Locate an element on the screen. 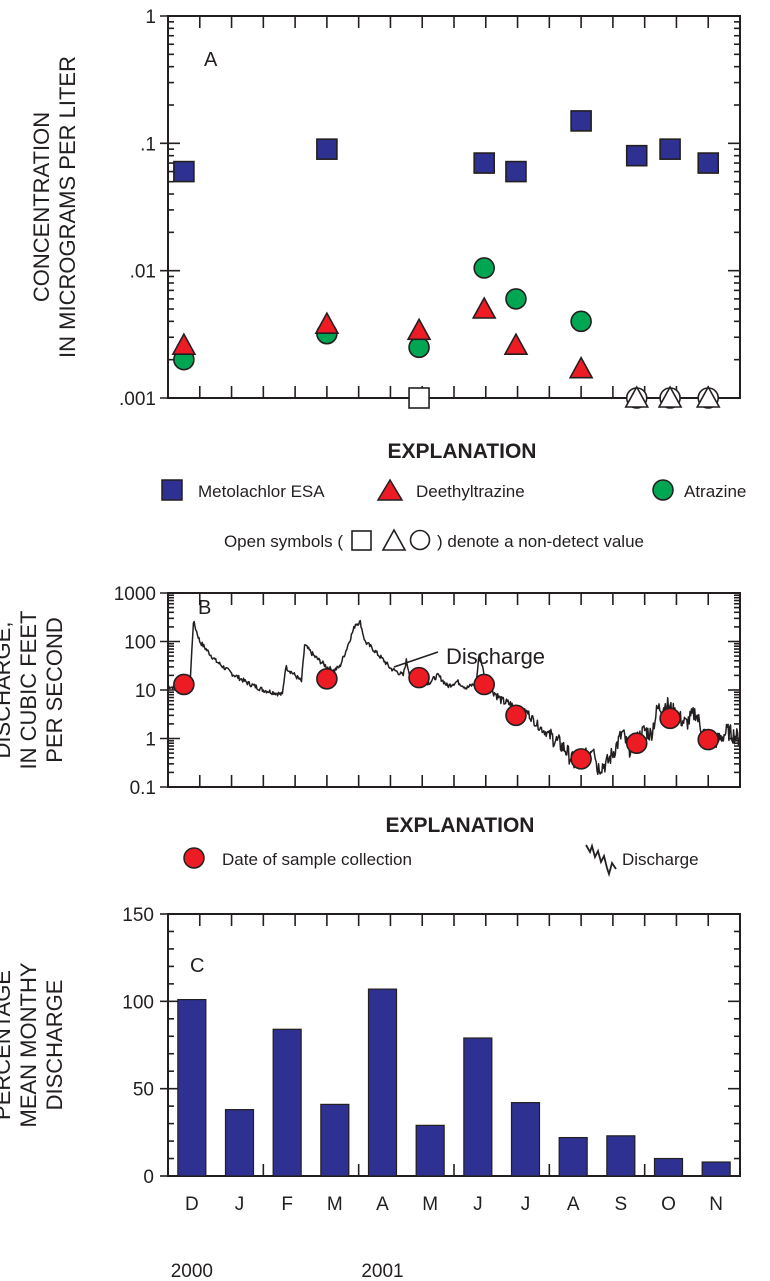 The height and width of the screenshot is (1281, 770). open-circle-icon is located at coordinates (420, 540).